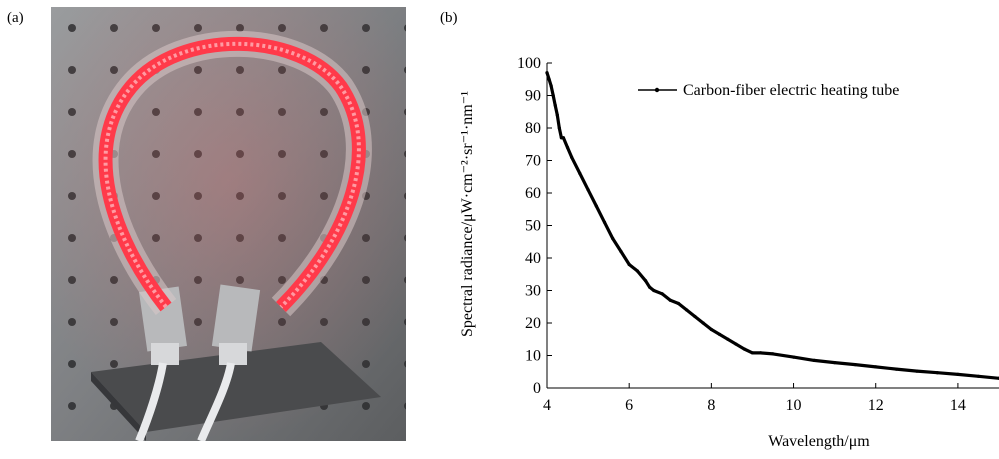 The height and width of the screenshot is (459, 999). I want to click on legend-marker, so click(657, 90).